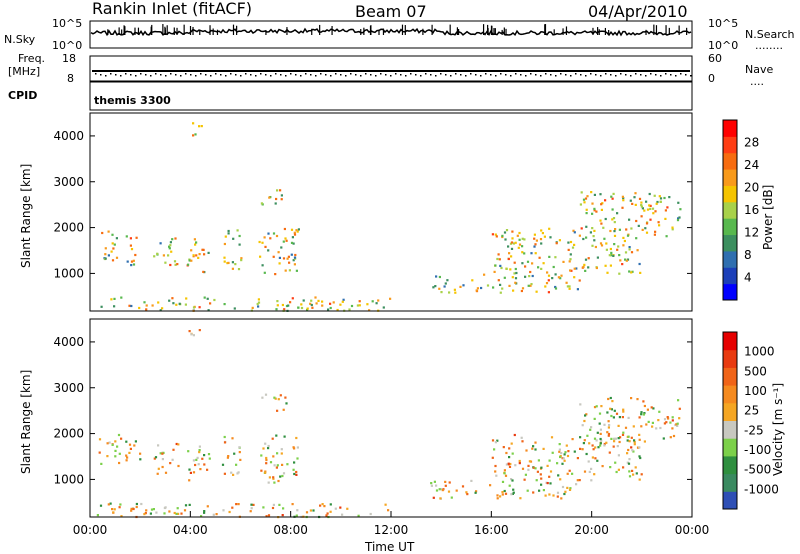 Image resolution: width=800 pixels, height=554 pixels. I want to click on velocity-colorbar-label: Velocity [m s⁻¹], so click(778, 429).